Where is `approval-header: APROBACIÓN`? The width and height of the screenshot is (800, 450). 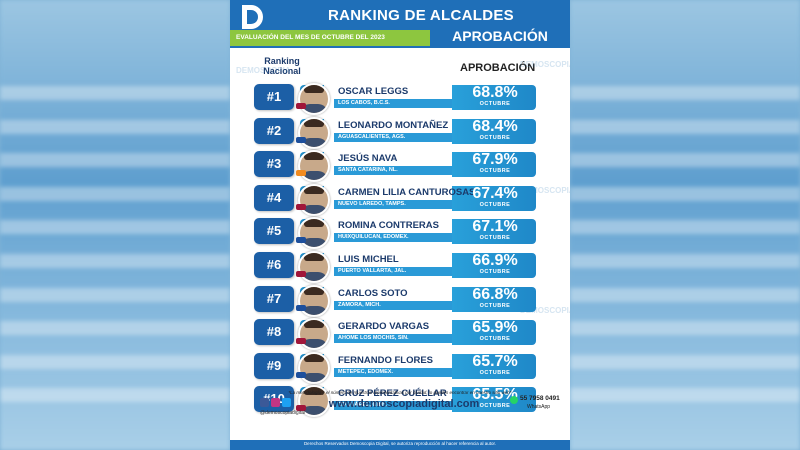
approval-header: APROBACIÓN is located at coordinates (500, 36).